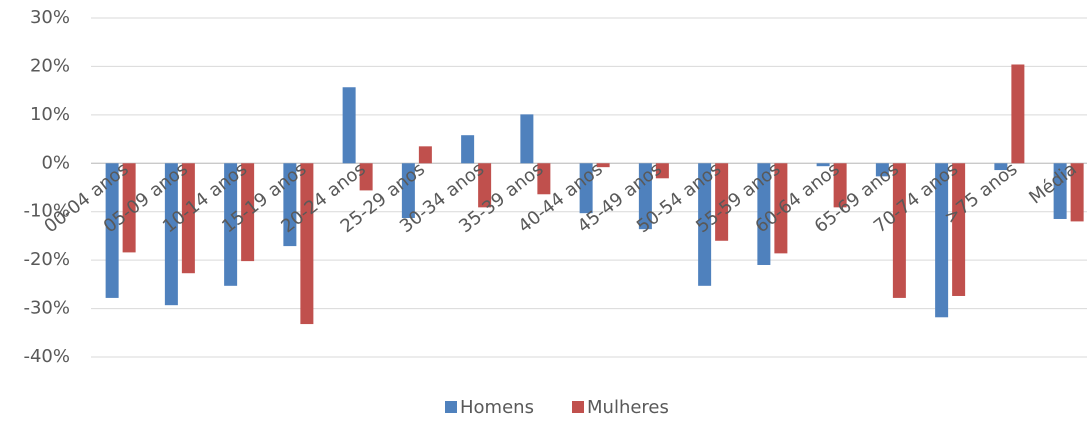 The height and width of the screenshot is (423, 1087). What do you see at coordinates (46, 356) in the screenshot?
I see `y-tick-label: -40%` at bounding box center [46, 356].